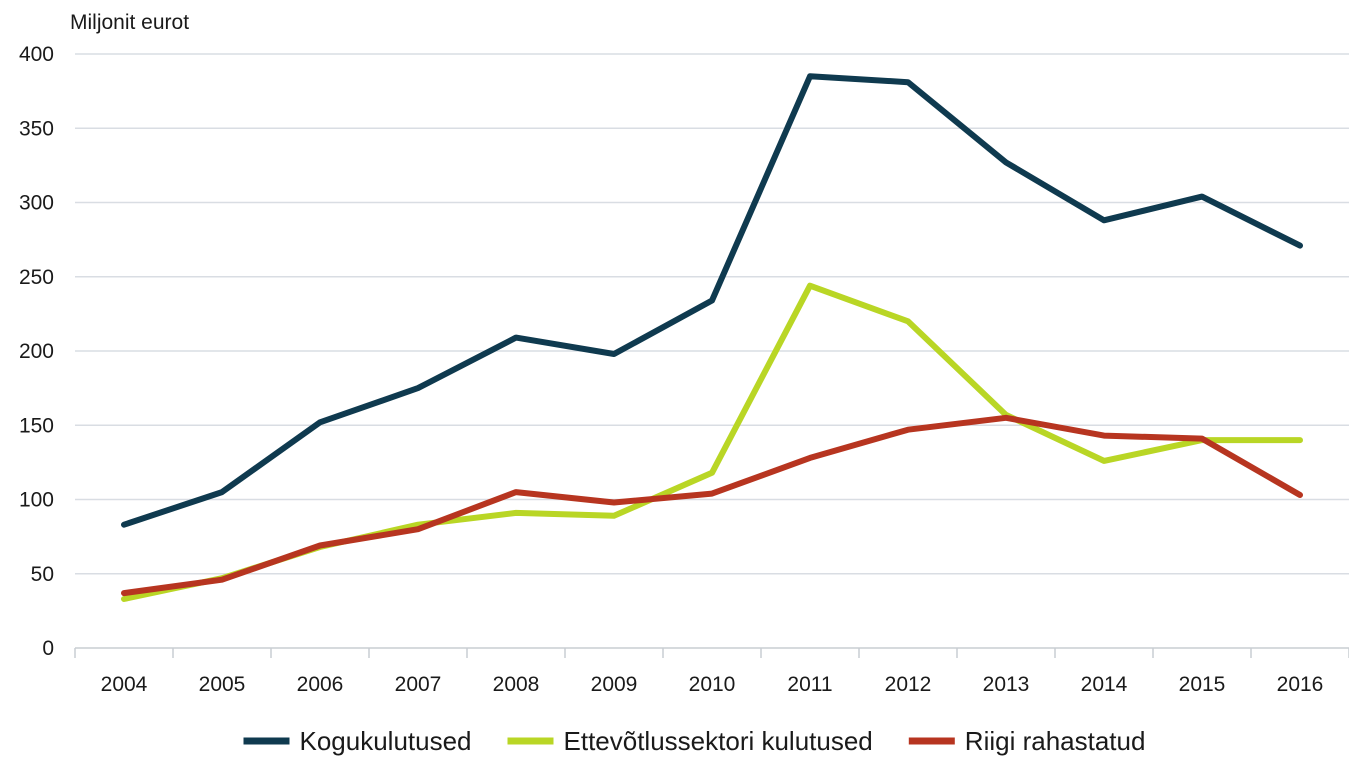 This screenshot has height=770, width=1349. What do you see at coordinates (386, 741) in the screenshot?
I see `legend-label: Kogukulutused` at bounding box center [386, 741].